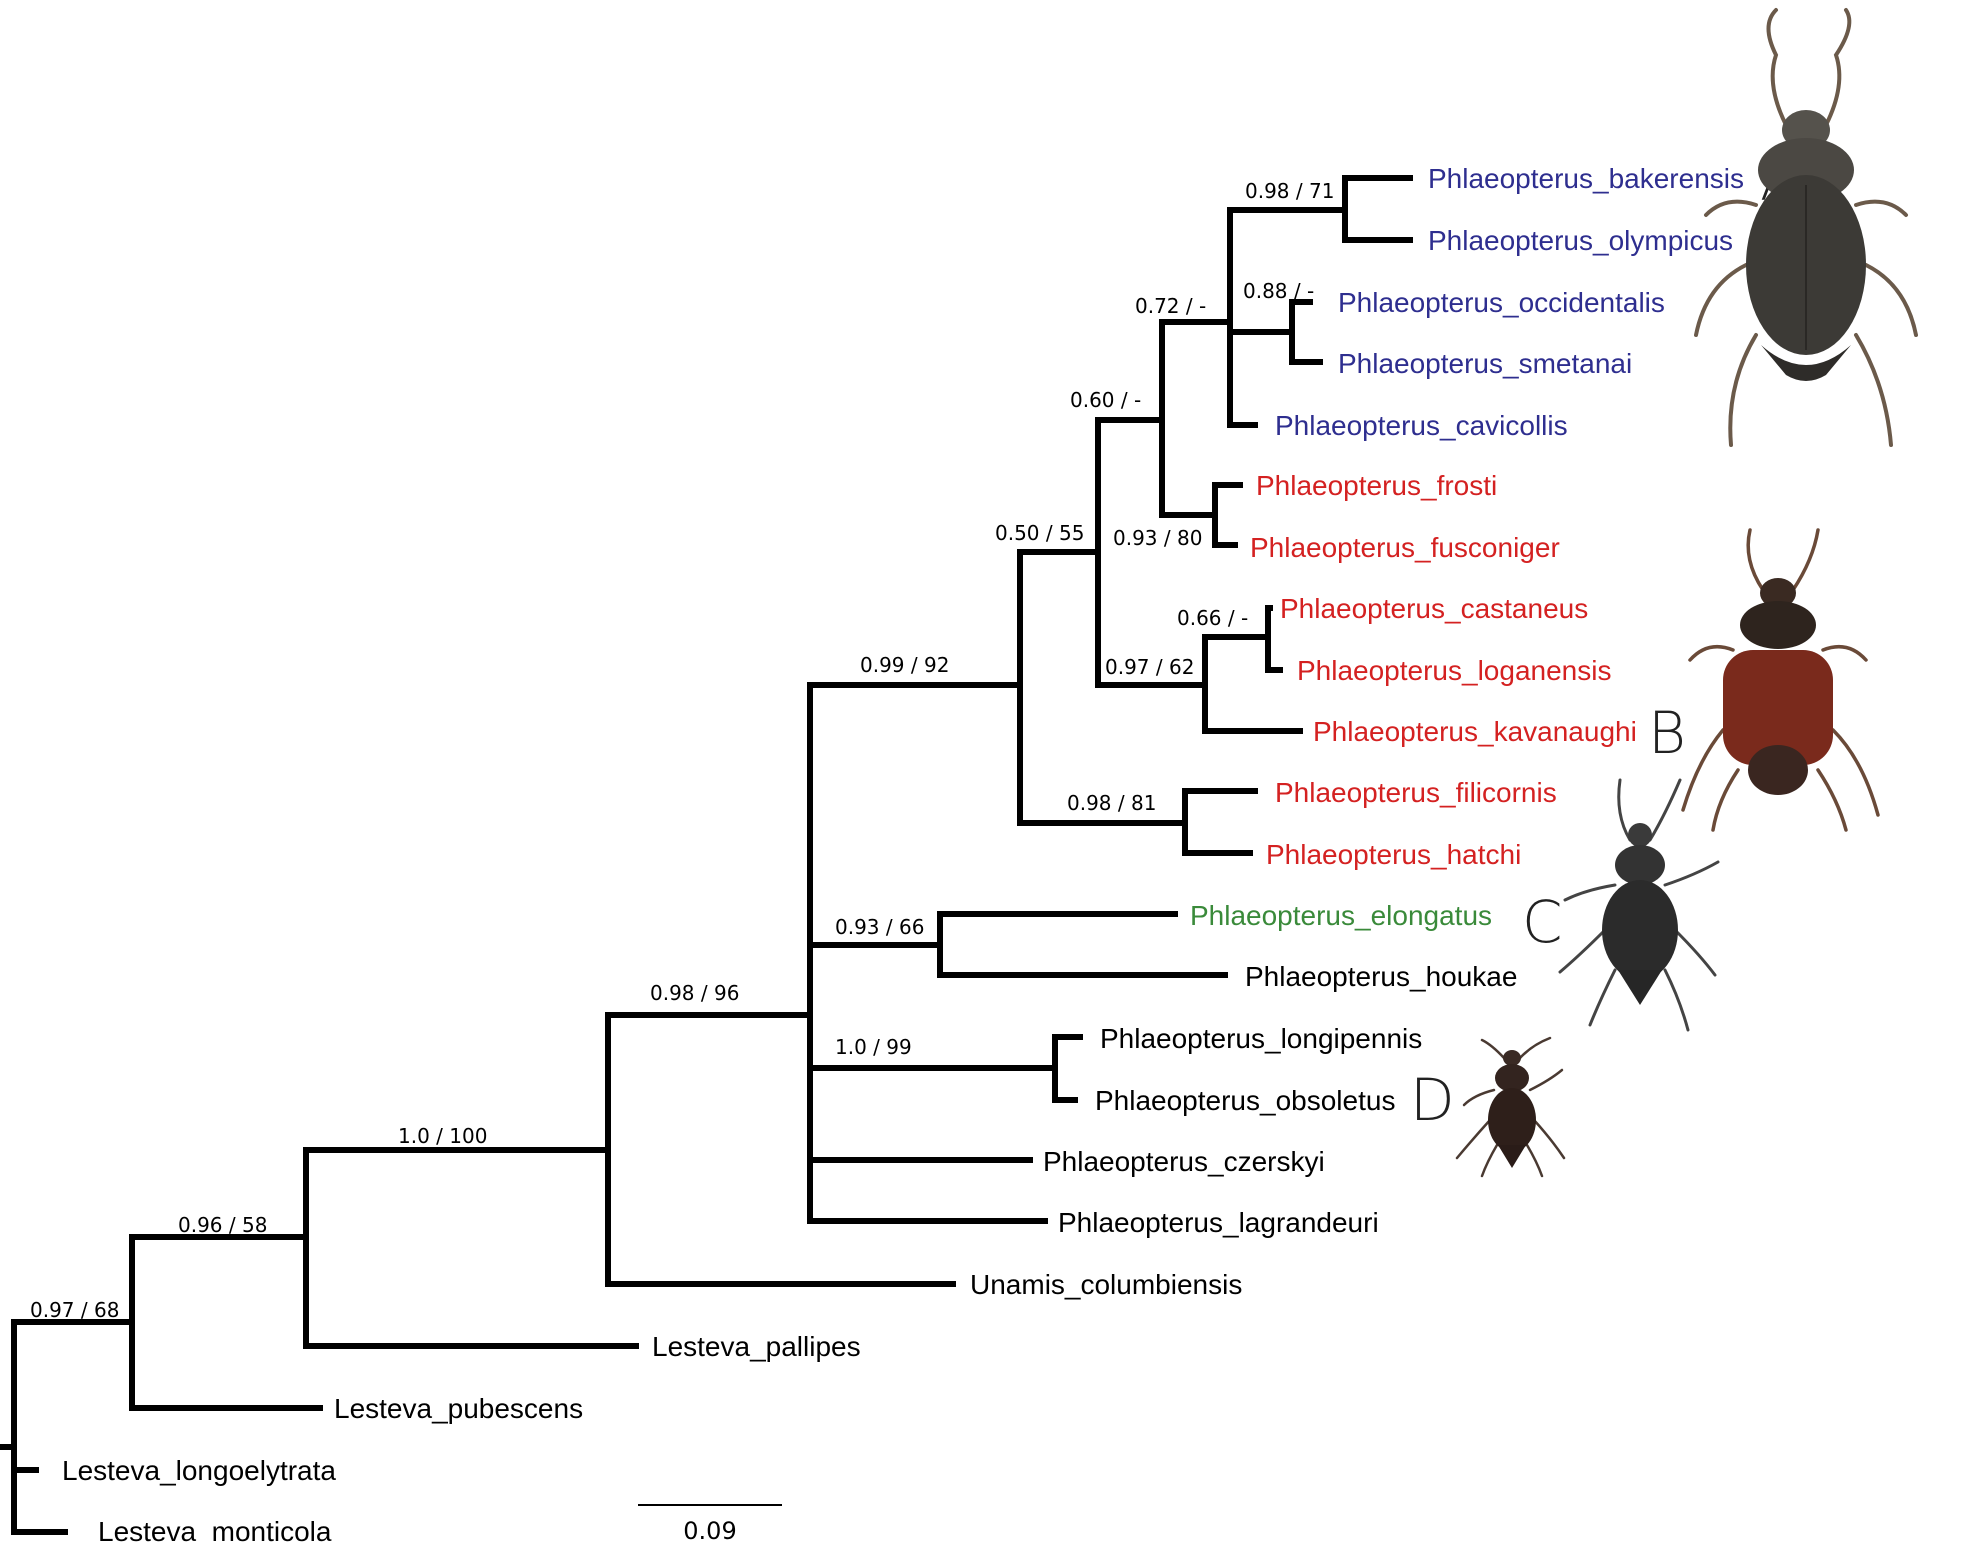  I want to click on tip-label: Lesteva_pallipes, so click(756, 1346).